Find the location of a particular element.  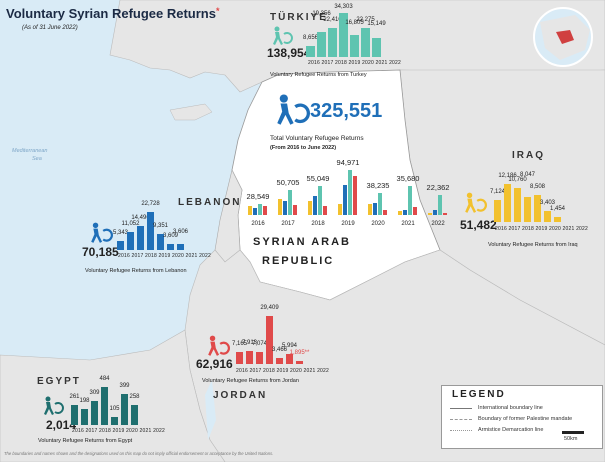

iraq-bar-label: 7,124 is located at coordinates (497, 191).